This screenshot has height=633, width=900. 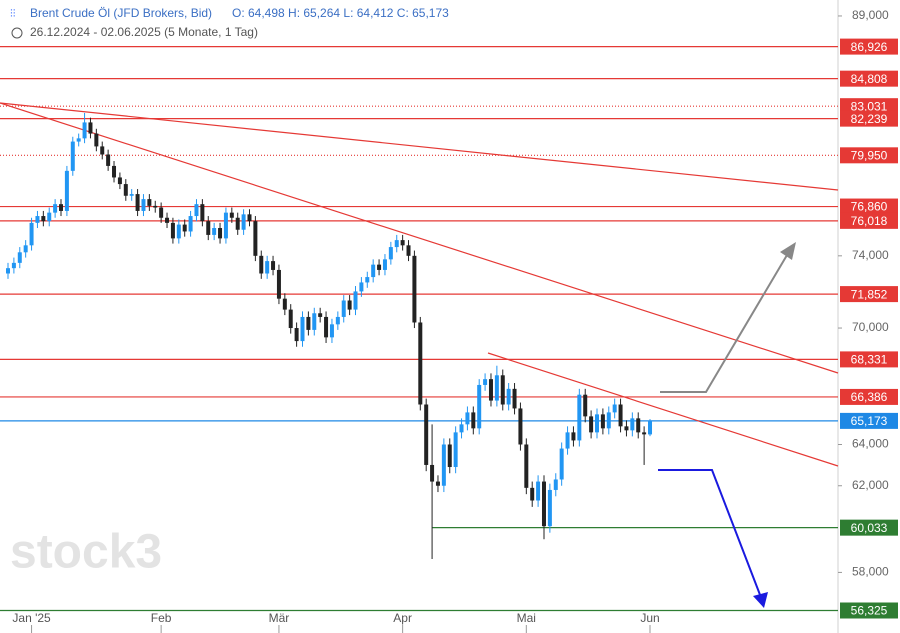 What do you see at coordinates (869, 79) in the screenshot?
I see `level-label: 84,808` at bounding box center [869, 79].